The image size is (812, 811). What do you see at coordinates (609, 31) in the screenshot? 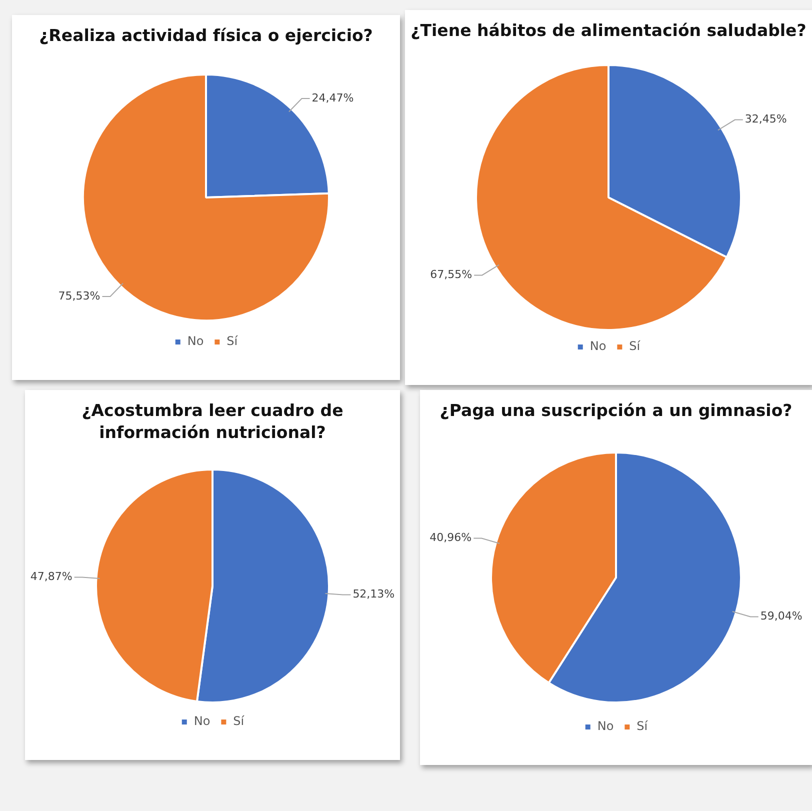
I see `chart-title: ¿Tiene hábitos de alimentación saludable?` at bounding box center [609, 31].